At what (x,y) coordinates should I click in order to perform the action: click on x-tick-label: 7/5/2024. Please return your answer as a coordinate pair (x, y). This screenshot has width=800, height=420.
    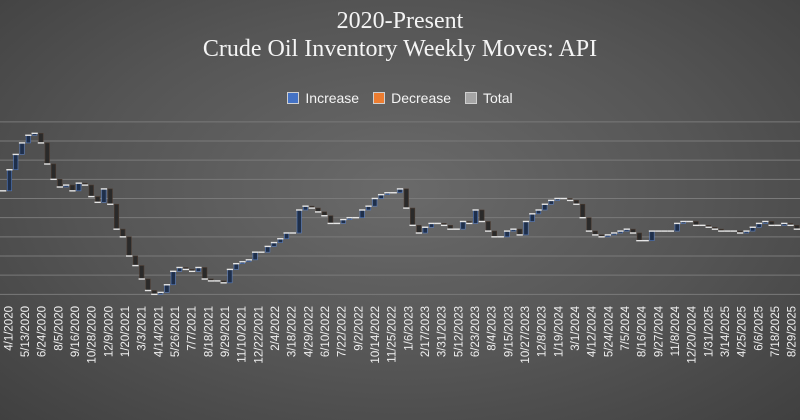
    Looking at the image, I should click on (626, 327).